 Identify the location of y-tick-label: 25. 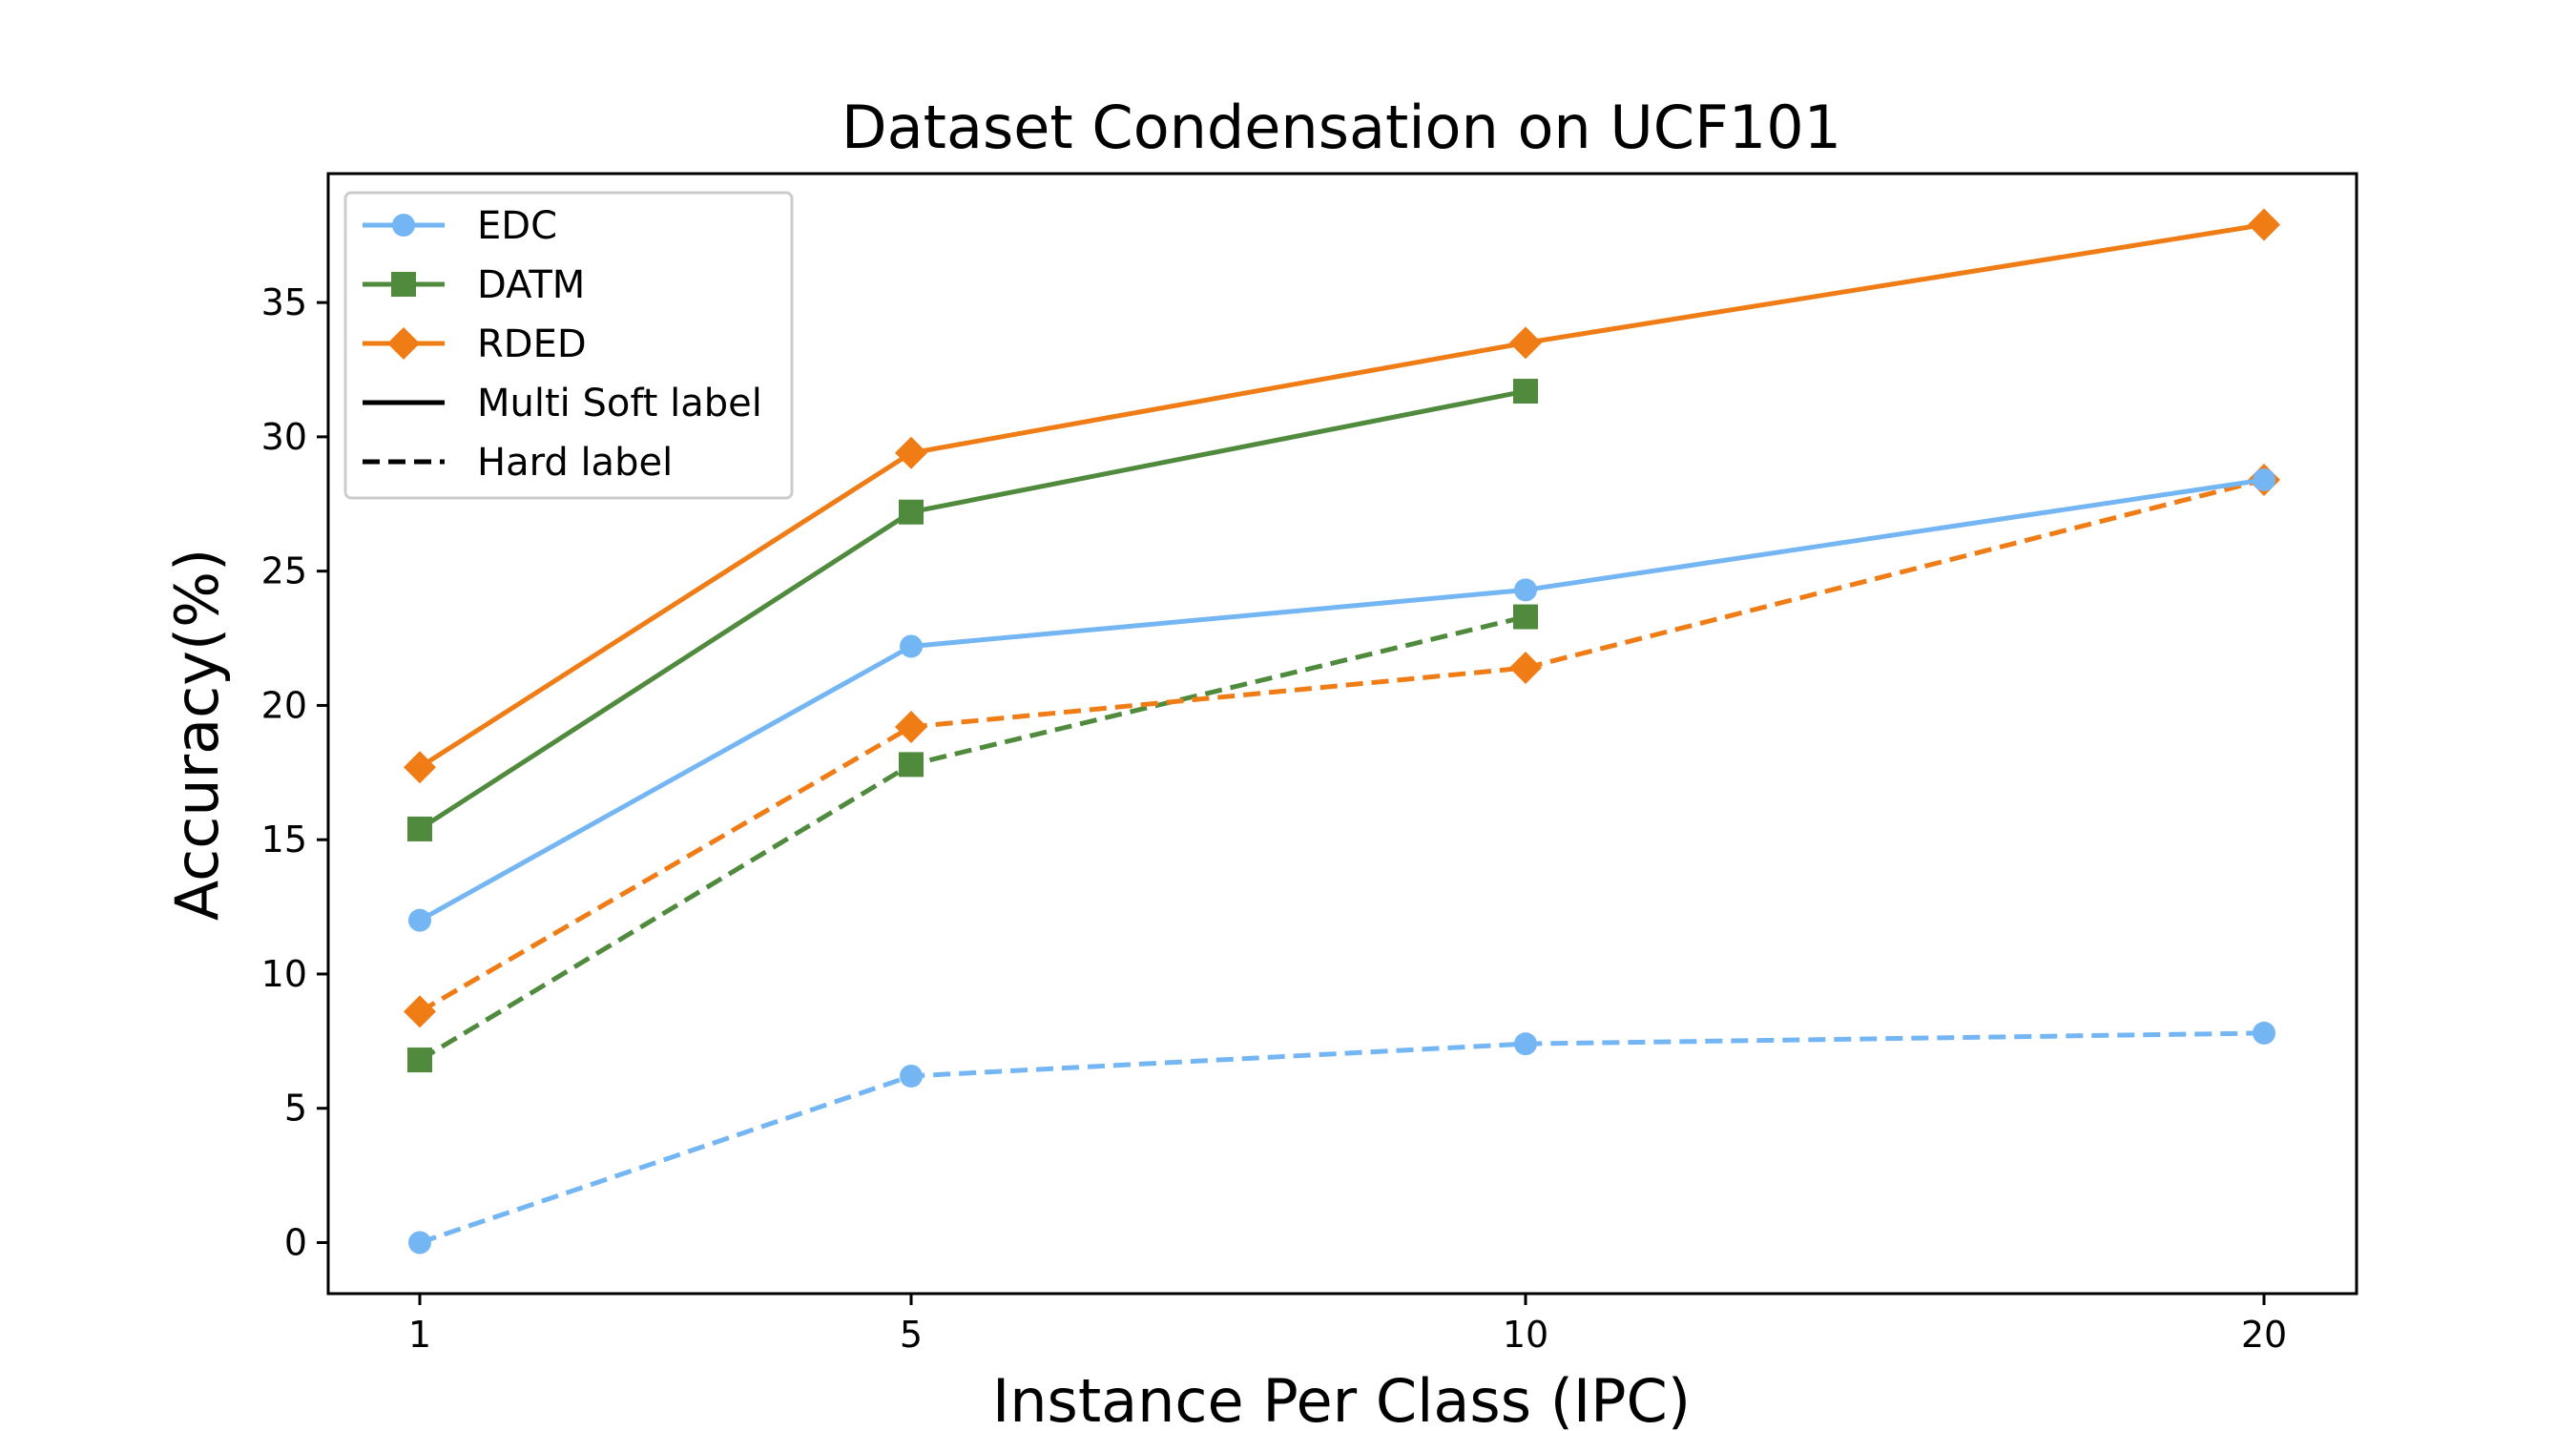
(284, 571).